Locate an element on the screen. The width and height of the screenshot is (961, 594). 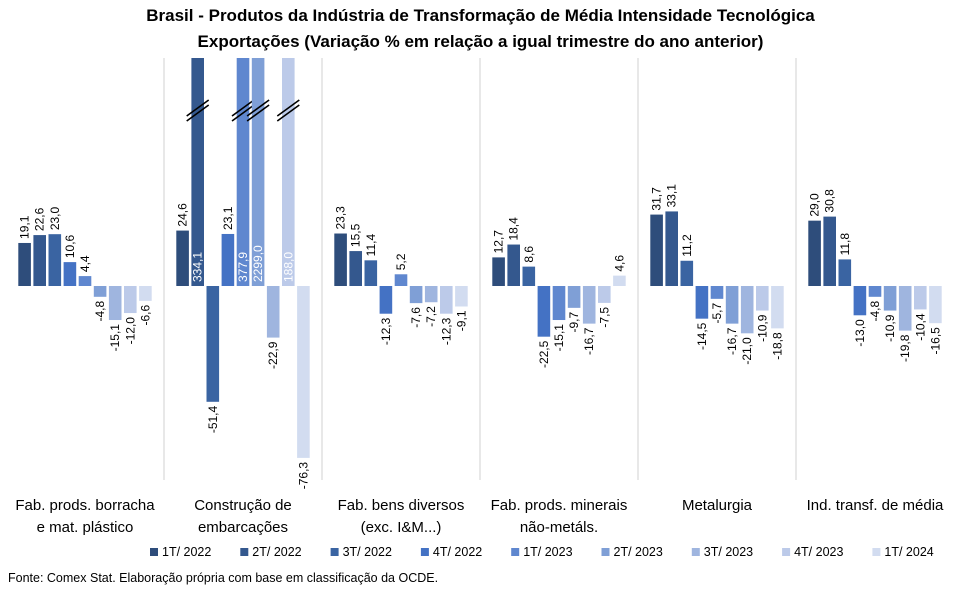
legend-entry: 1T/ 2022 is located at coordinates (186, 552).